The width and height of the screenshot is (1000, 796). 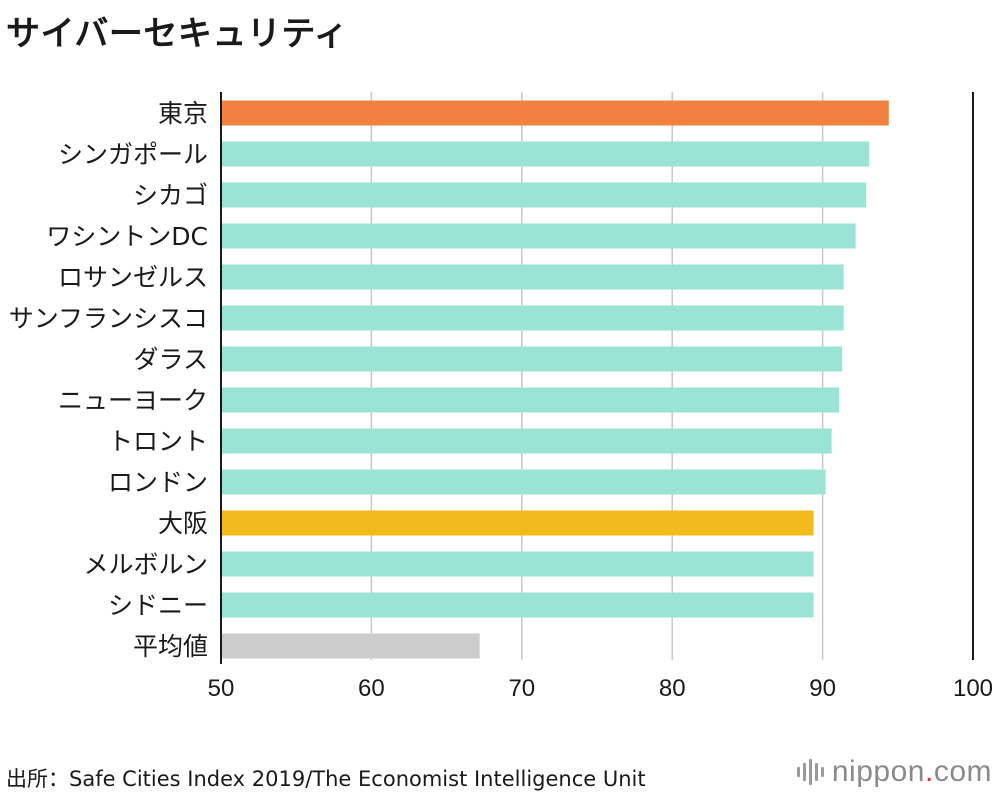 I want to click on category-label: トロント, so click(x=158, y=441).